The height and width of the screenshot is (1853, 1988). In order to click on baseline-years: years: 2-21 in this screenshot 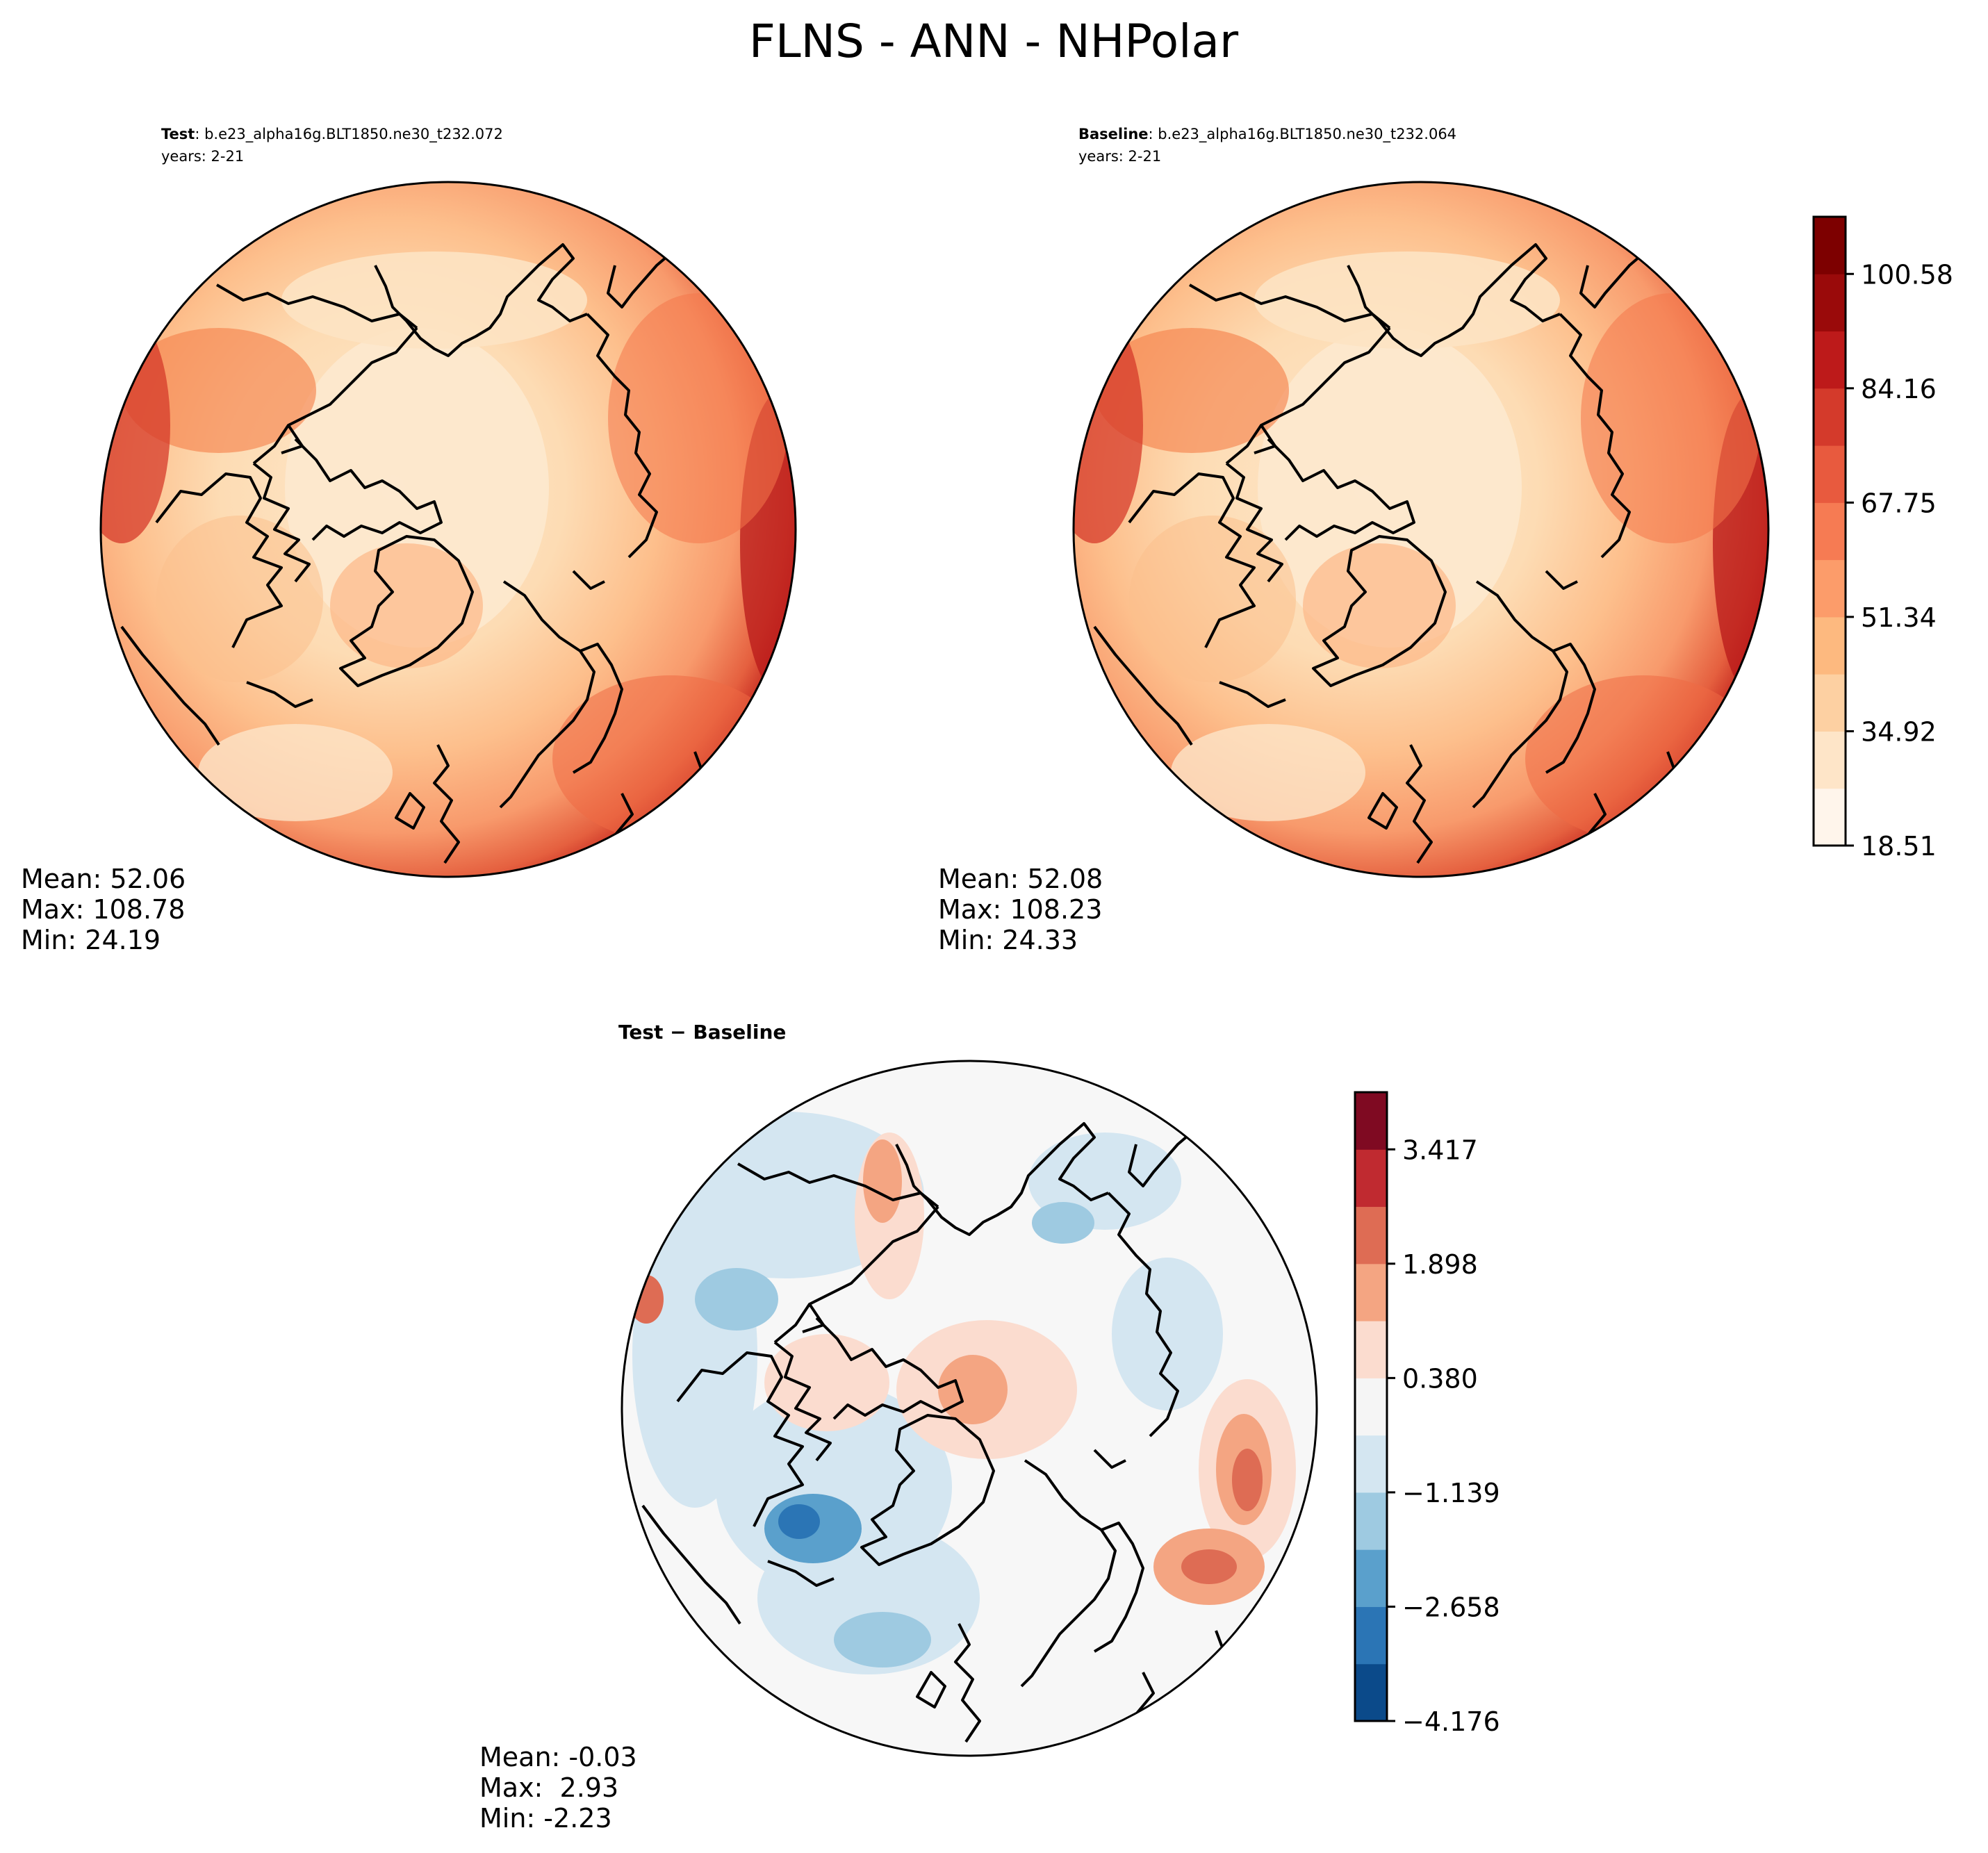, I will do `click(1119, 156)`.